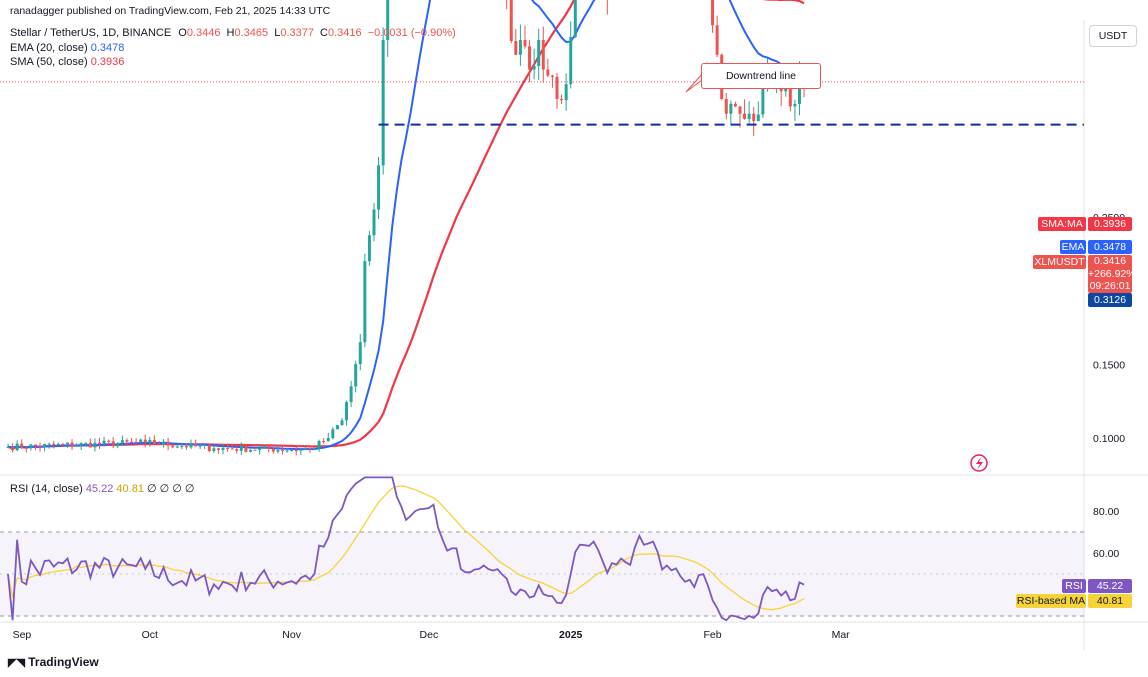  Describe the element at coordinates (1110, 224) in the screenshot. I see `sma-tag-value: 0.3936` at that location.